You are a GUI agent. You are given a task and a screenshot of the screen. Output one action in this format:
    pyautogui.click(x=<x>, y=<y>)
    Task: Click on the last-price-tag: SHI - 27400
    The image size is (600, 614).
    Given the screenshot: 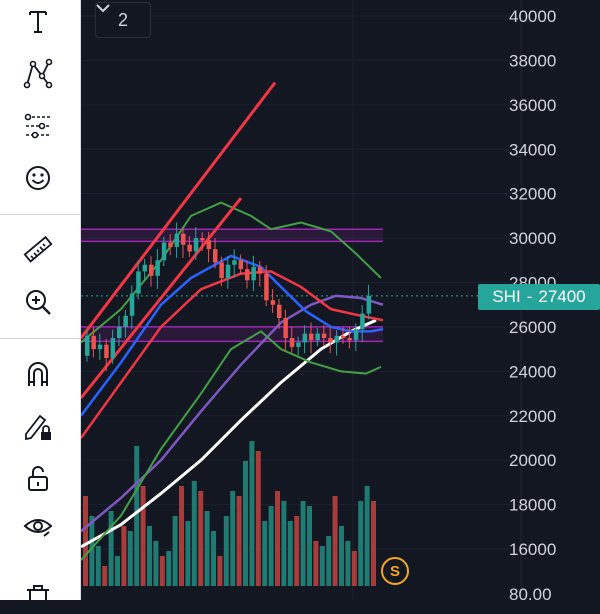 What is the action you would take?
    pyautogui.click(x=539, y=297)
    